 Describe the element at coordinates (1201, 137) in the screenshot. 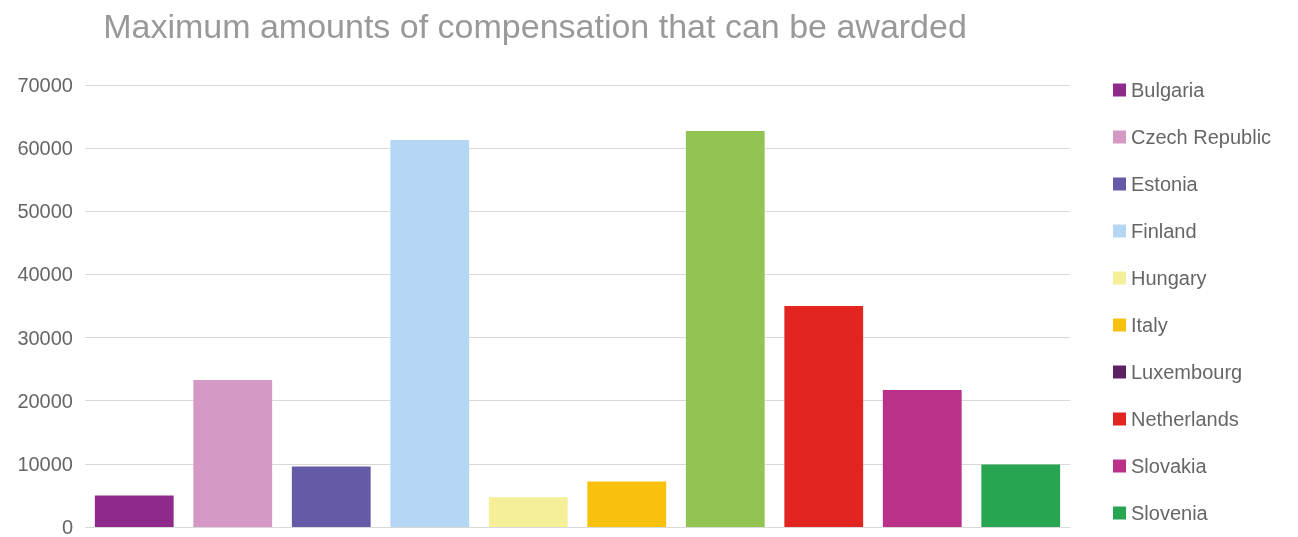

I see `legend-label: Czech Republic` at that location.